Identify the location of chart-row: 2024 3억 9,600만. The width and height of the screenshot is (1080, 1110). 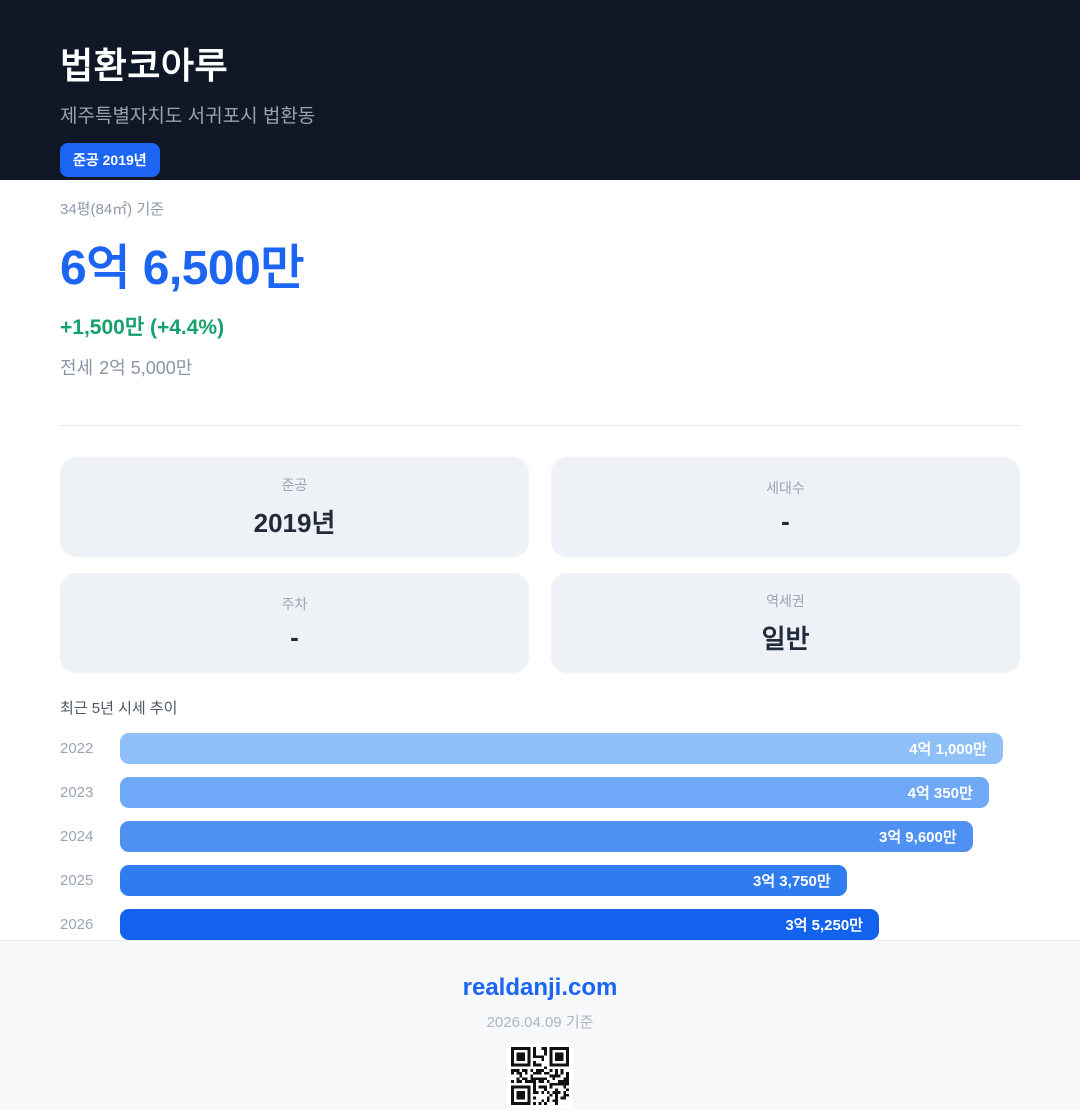
(540, 836).